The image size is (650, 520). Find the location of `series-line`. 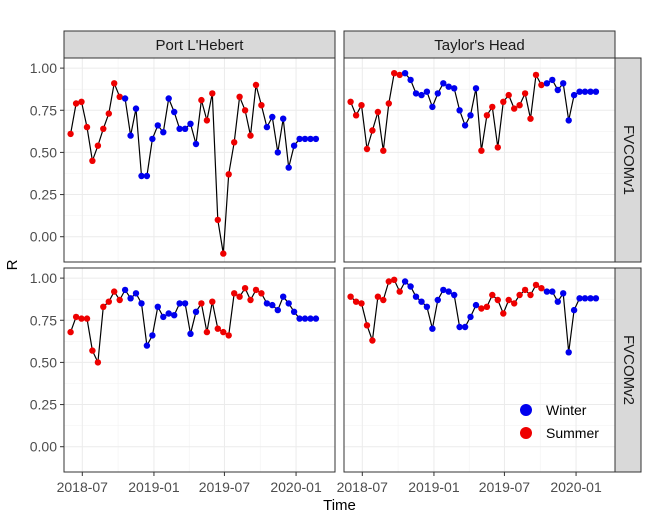

series-line is located at coordinates (193, 167).